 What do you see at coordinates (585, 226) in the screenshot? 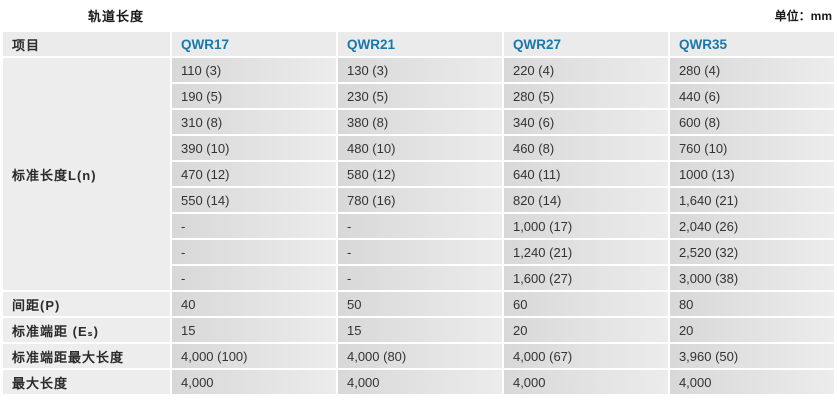
I see `table-cell: 1,000 (17)` at bounding box center [585, 226].